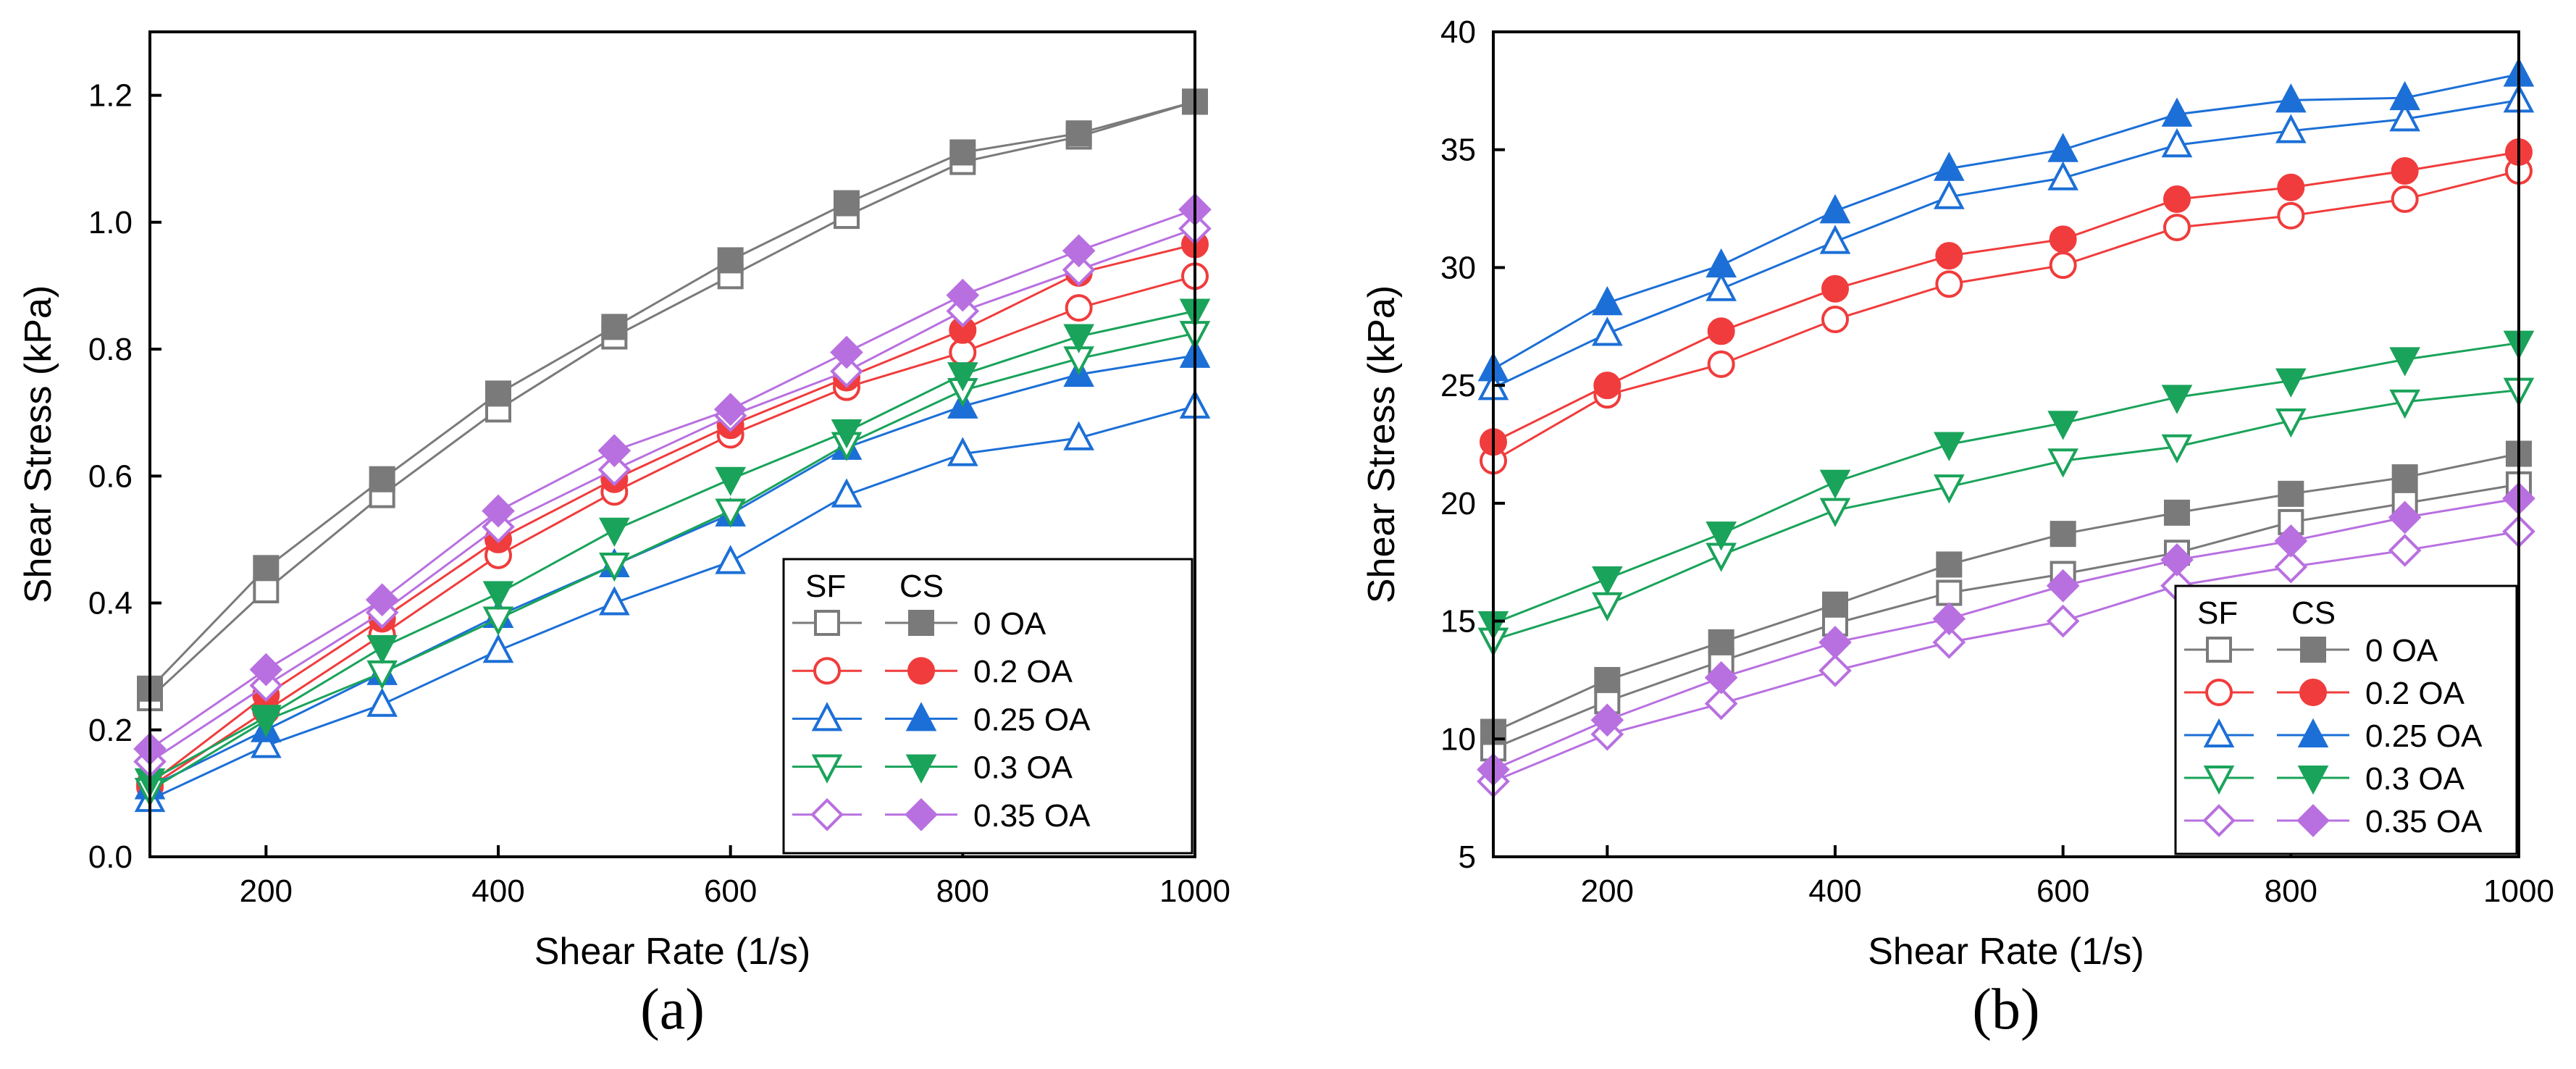 This screenshot has height=1069, width=2576. What do you see at coordinates (2518, 891) in the screenshot?
I see `x-tick-label: 1000` at bounding box center [2518, 891].